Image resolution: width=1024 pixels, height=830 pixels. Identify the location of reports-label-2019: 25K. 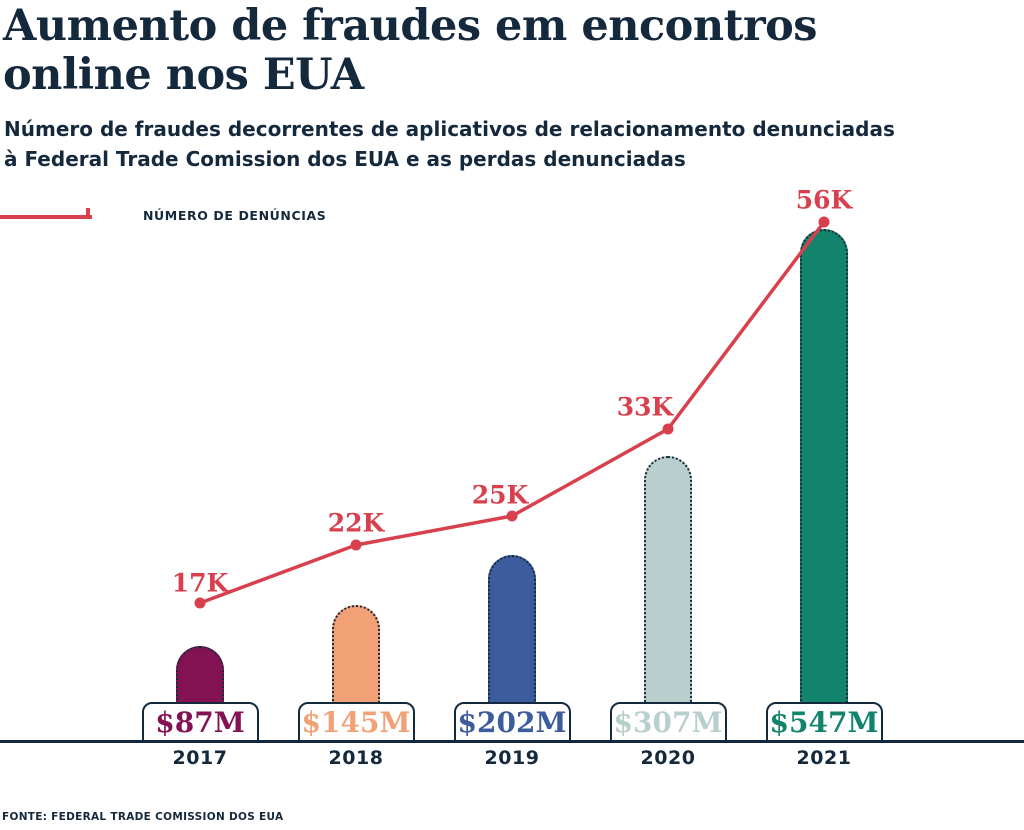
(500, 495).